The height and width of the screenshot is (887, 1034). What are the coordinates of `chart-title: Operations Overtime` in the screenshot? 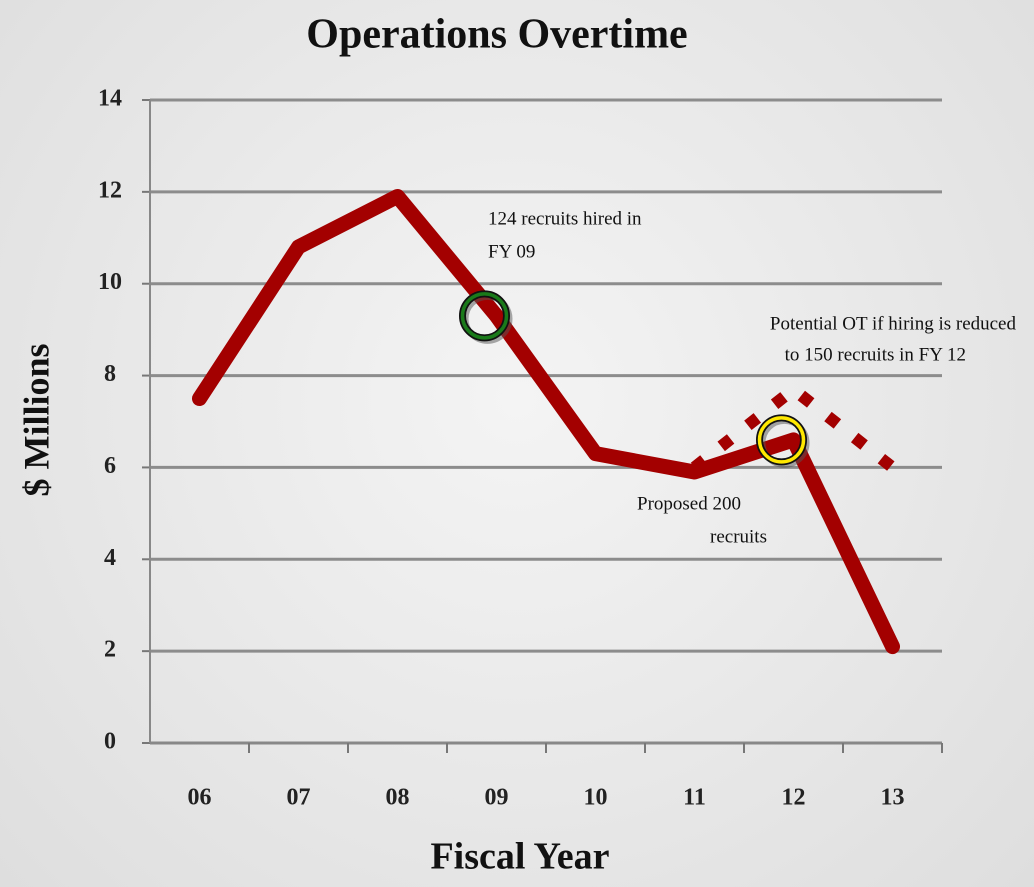 It's located at (496, 35).